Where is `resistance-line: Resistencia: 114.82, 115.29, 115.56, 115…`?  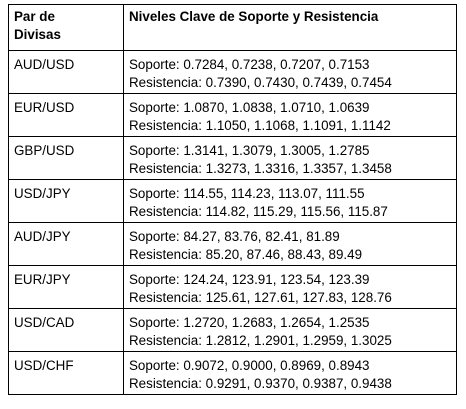 resistance-line: Resistencia: 114.82, 115.29, 115.56, 115… is located at coordinates (258, 211).